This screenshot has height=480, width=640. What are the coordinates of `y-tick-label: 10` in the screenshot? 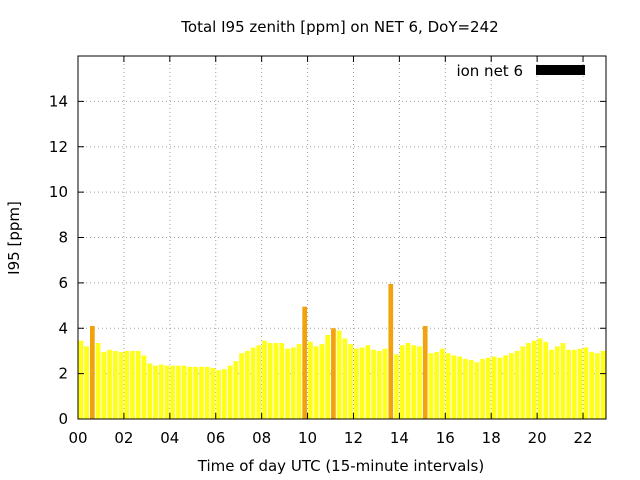 It's located at (58, 192).